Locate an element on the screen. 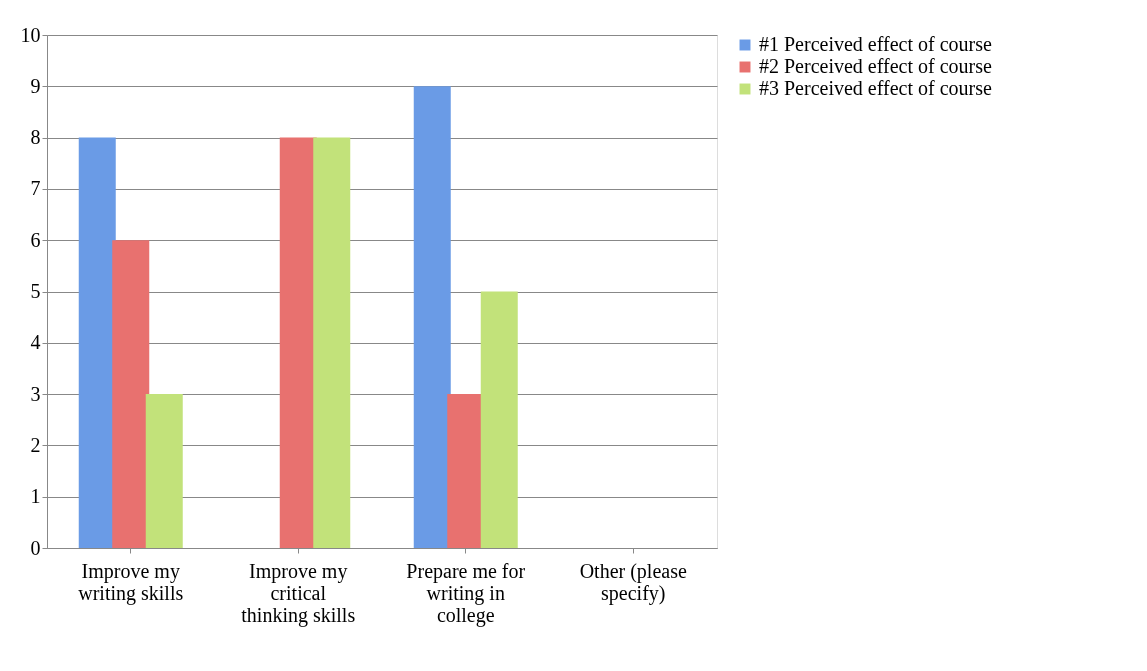 The image size is (1147, 671). y-tick-label: 3 is located at coordinates (35, 393).